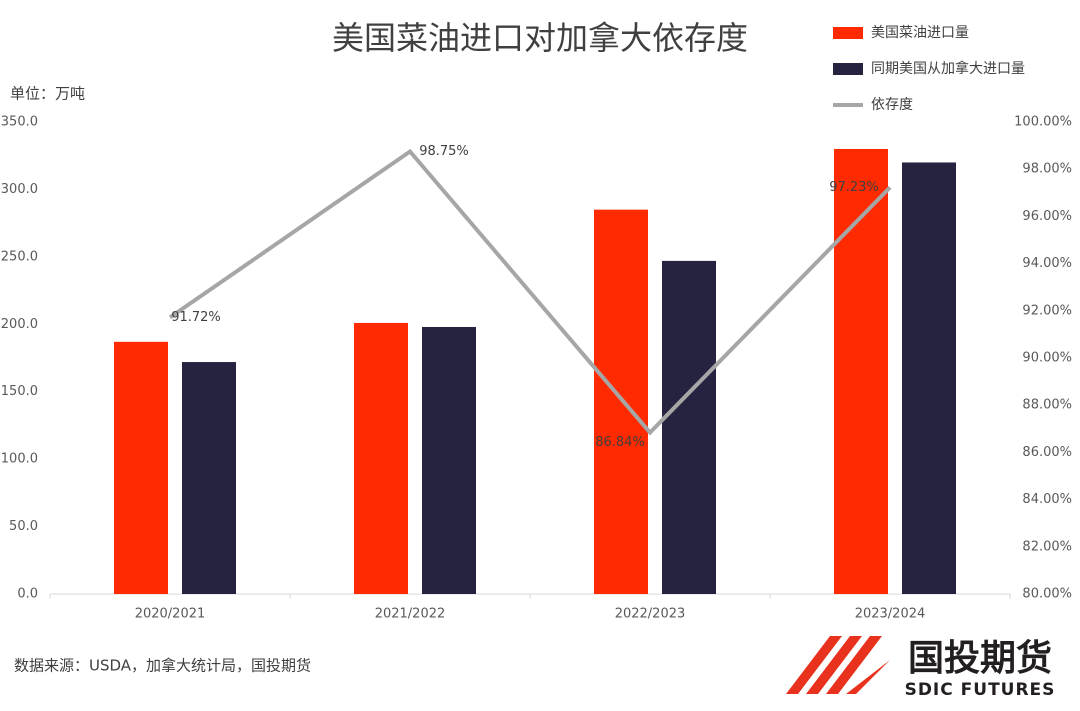 This screenshot has height=711, width=1080. What do you see at coordinates (890, 614) in the screenshot?
I see `x-tick-label: 2023/2024` at bounding box center [890, 614].